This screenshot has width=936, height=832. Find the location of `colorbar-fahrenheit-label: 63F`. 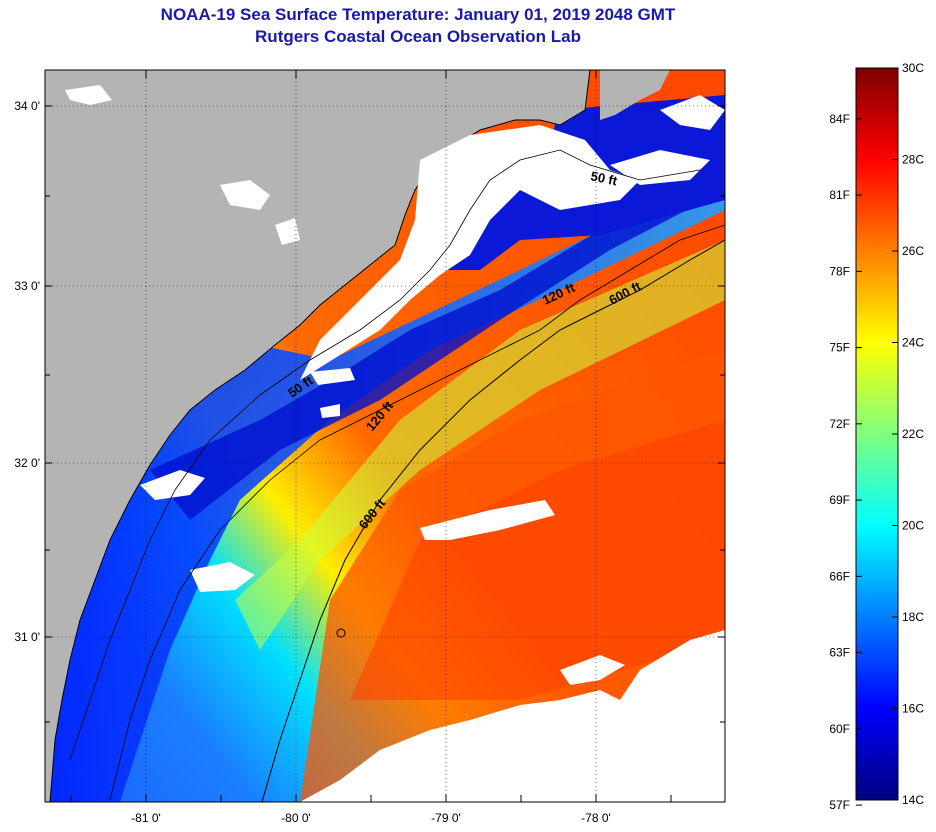

colorbar-fahrenheit-label: 63F is located at coordinates (839, 653).